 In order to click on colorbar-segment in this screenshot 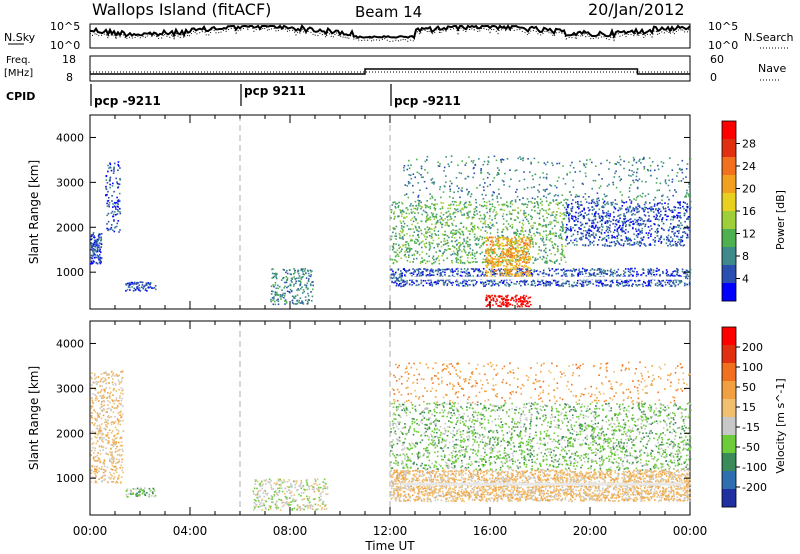, I will do `click(729, 238)`.